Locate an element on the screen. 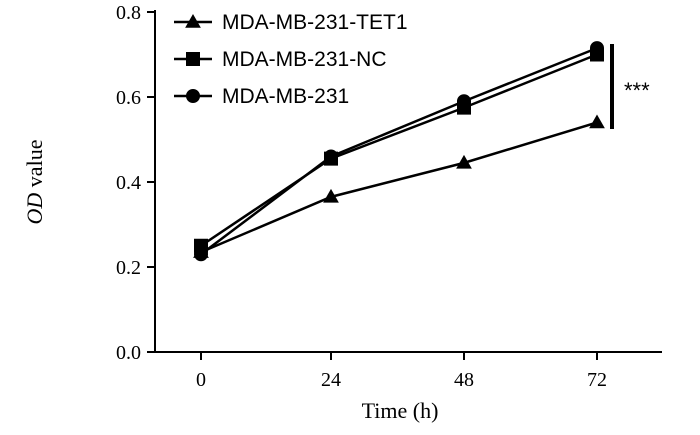 This screenshot has width=700, height=435. legend-label-2: MDA-MB-231 is located at coordinates (285, 96).